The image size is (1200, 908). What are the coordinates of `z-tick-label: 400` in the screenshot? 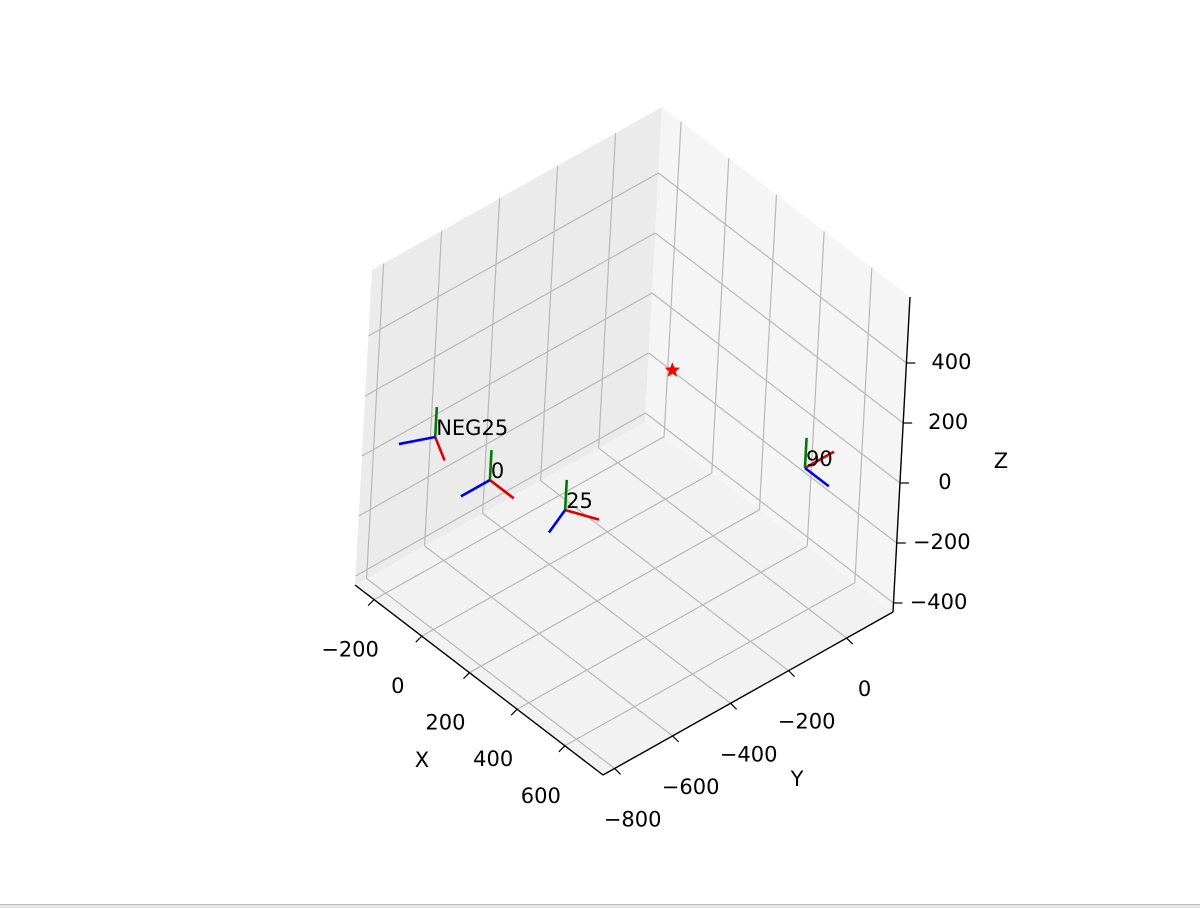 It's located at (951, 362).